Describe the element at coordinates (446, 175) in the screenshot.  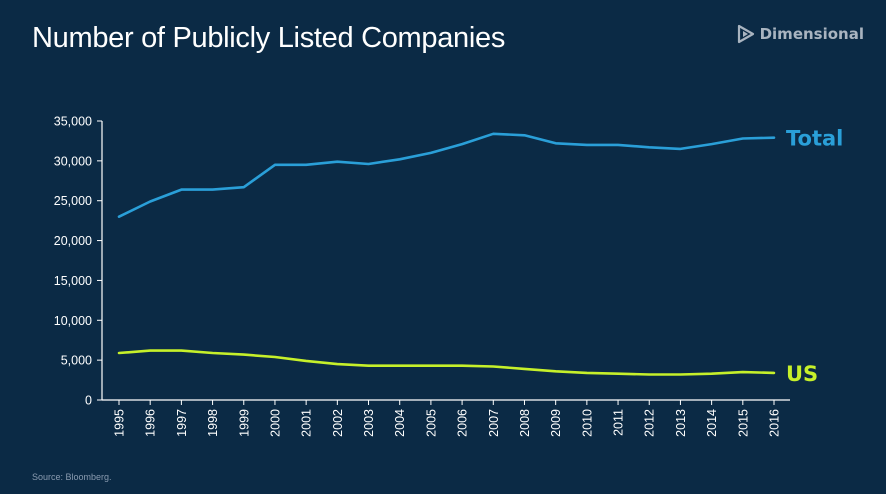
I see `series-line-total` at that location.